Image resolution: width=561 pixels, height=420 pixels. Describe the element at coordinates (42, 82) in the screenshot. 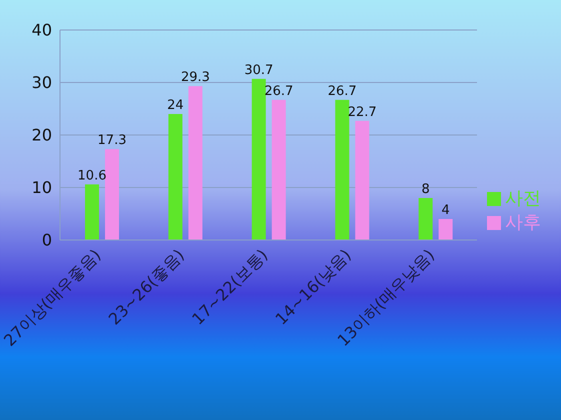

I see `y-tick-label: 30` at that location.